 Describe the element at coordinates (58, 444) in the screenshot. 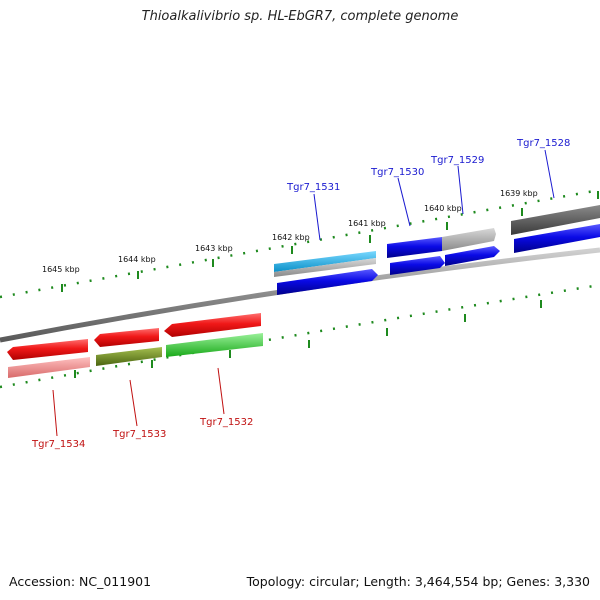

I see `gene-label: Tgr7_1534` at that location.